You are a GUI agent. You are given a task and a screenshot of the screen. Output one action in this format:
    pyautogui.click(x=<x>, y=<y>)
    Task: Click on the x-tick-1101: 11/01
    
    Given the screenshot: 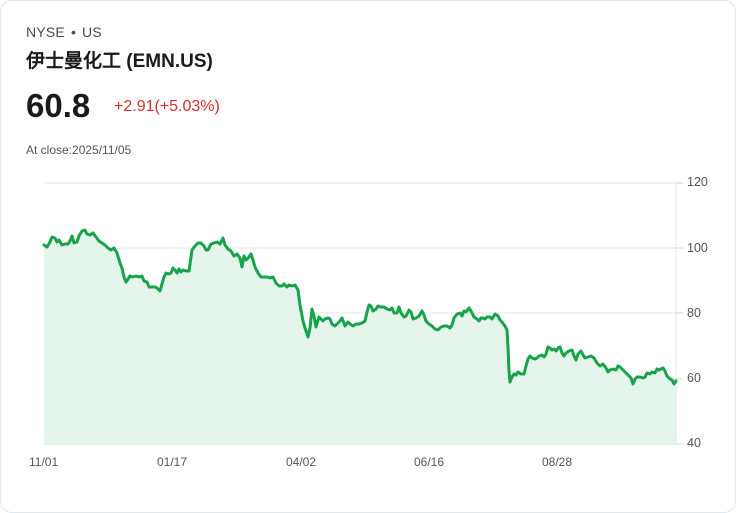 What is the action you would take?
    pyautogui.click(x=44, y=462)
    